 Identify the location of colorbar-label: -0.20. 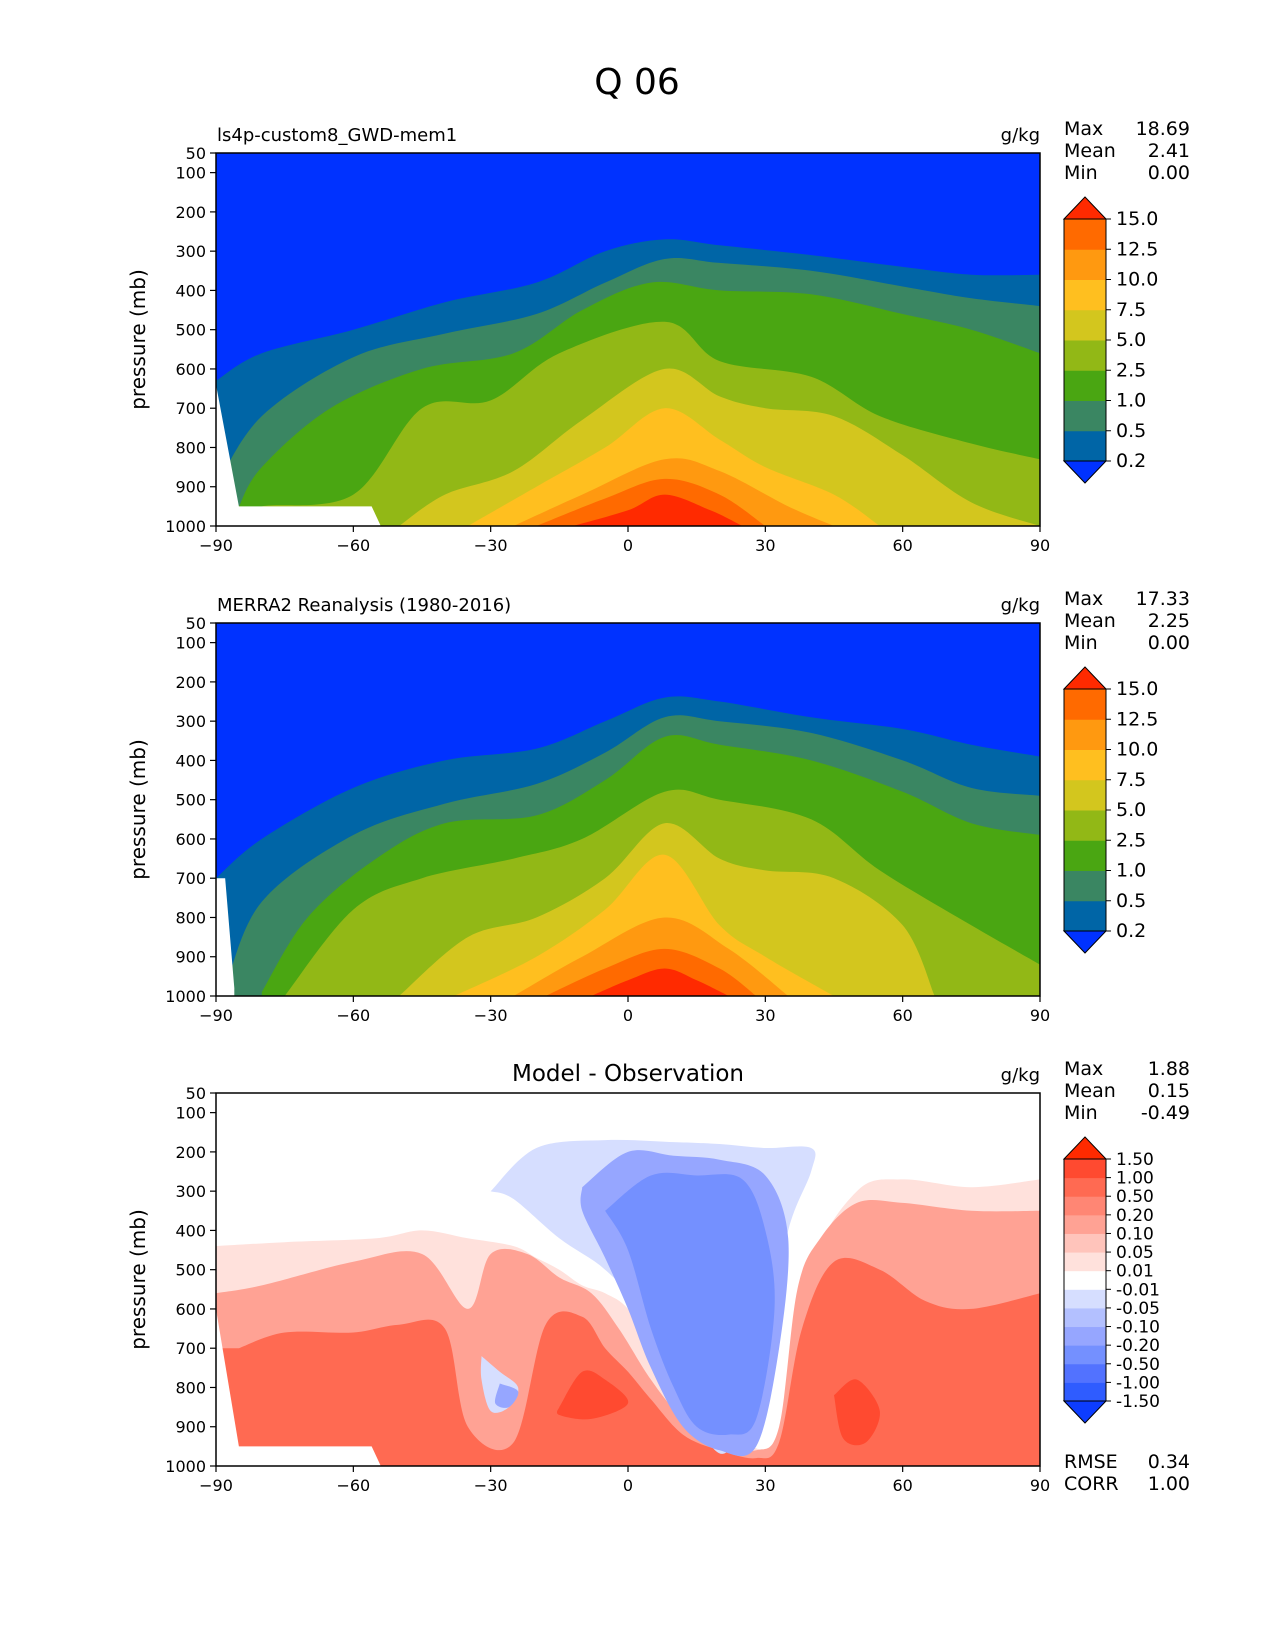
(1138, 1346).